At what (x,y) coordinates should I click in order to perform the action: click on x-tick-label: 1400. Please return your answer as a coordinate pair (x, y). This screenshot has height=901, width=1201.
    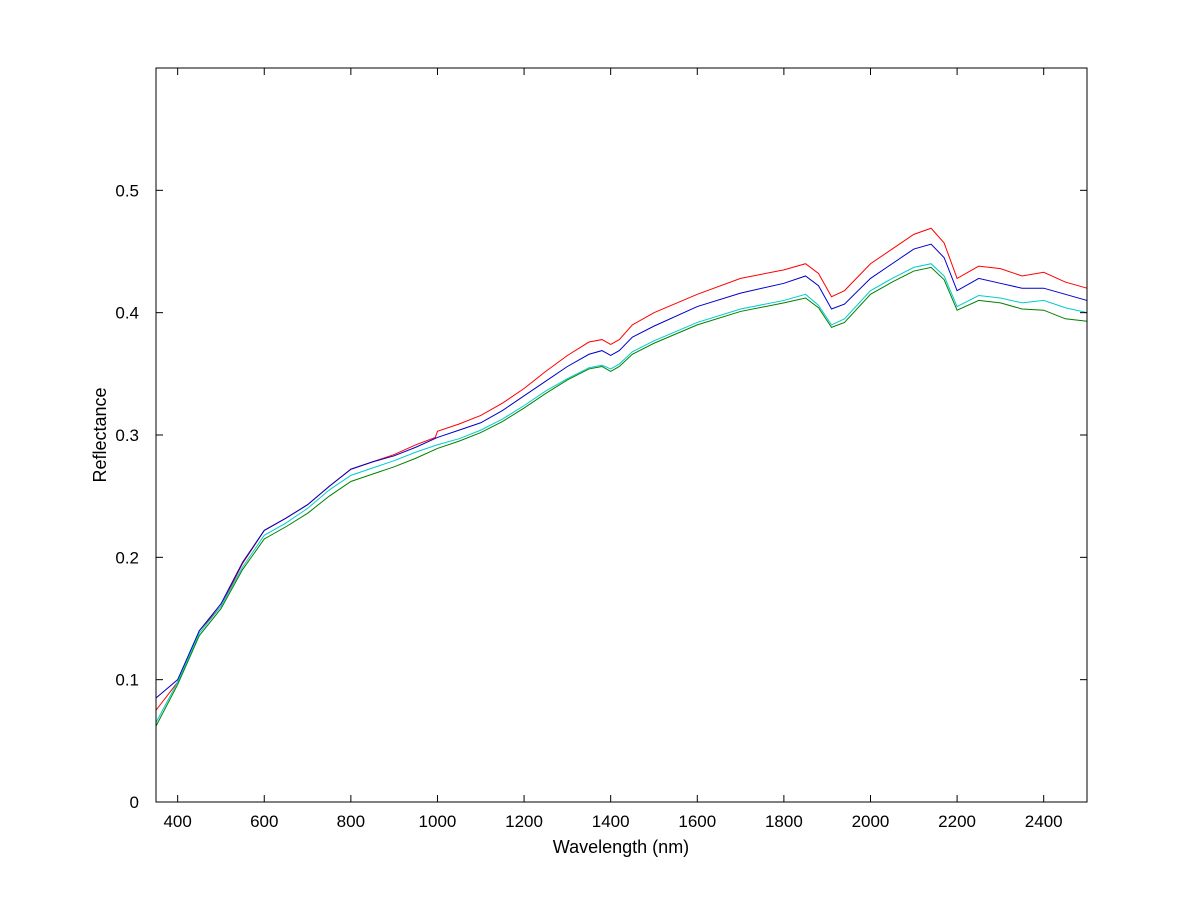
    Looking at the image, I should click on (611, 821).